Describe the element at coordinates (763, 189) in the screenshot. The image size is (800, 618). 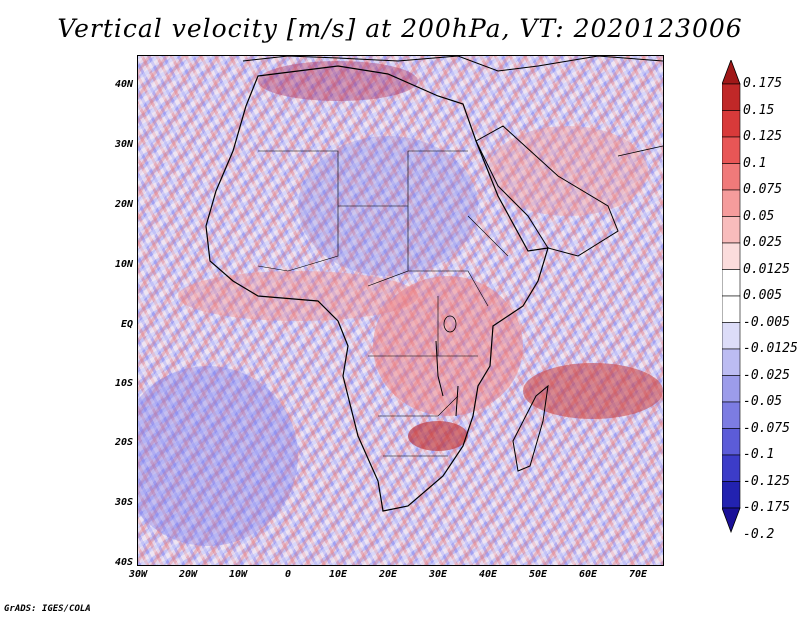
I see `colorbar-tick-label: 0.075` at that location.